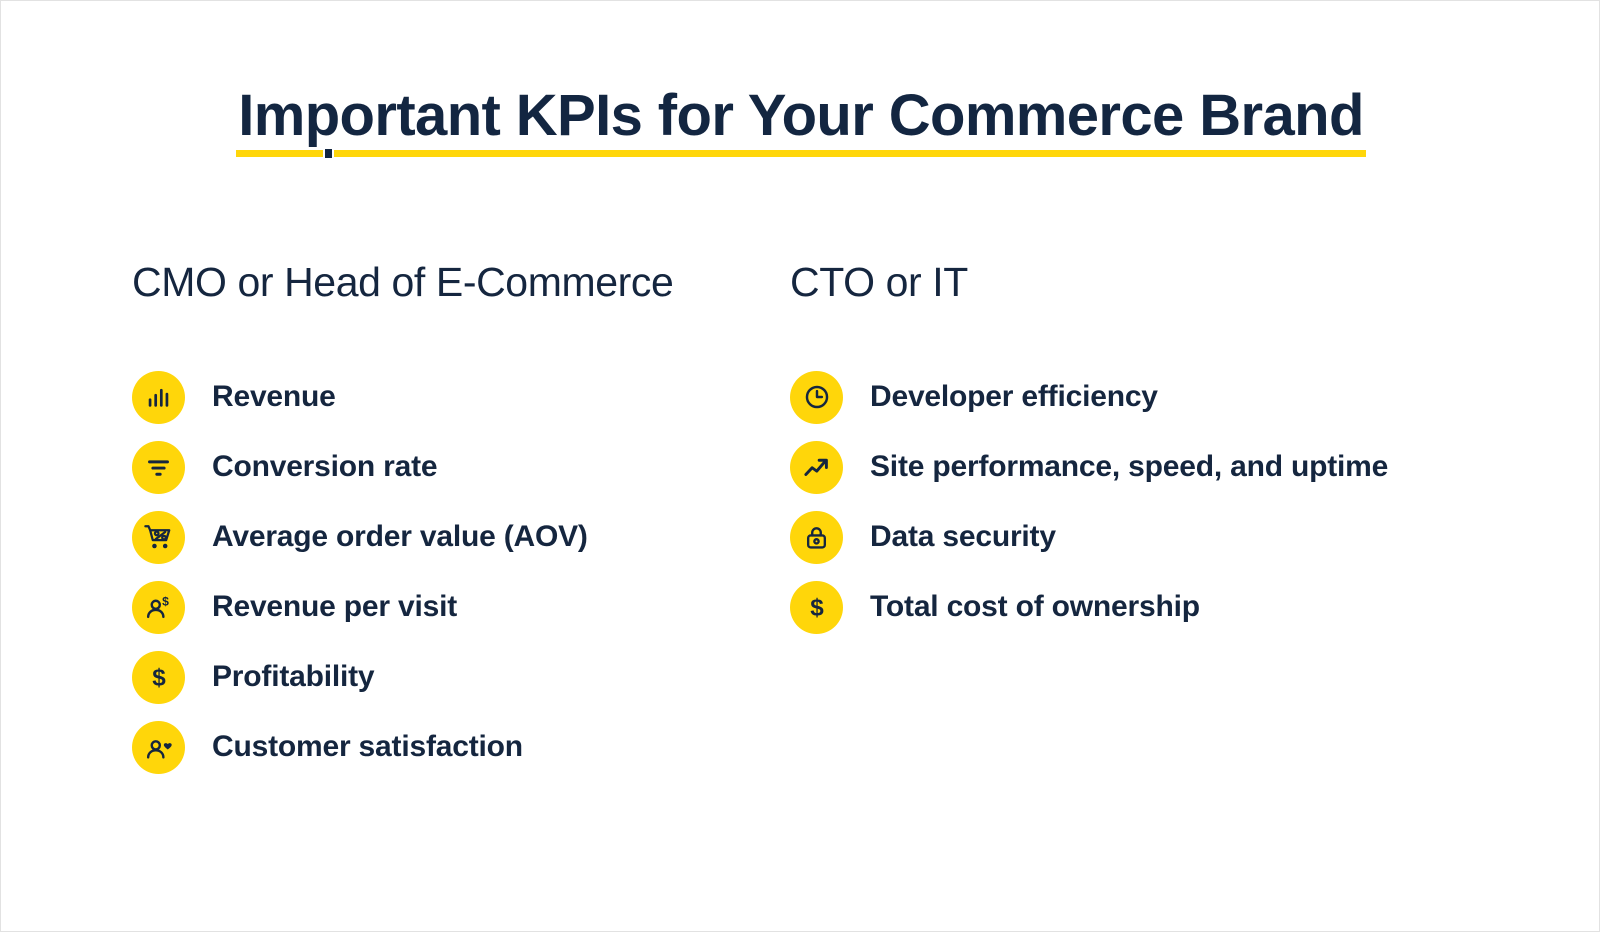  Describe the element at coordinates (158, 537) in the screenshot. I see `shopping-cart-percent-icon` at that location.